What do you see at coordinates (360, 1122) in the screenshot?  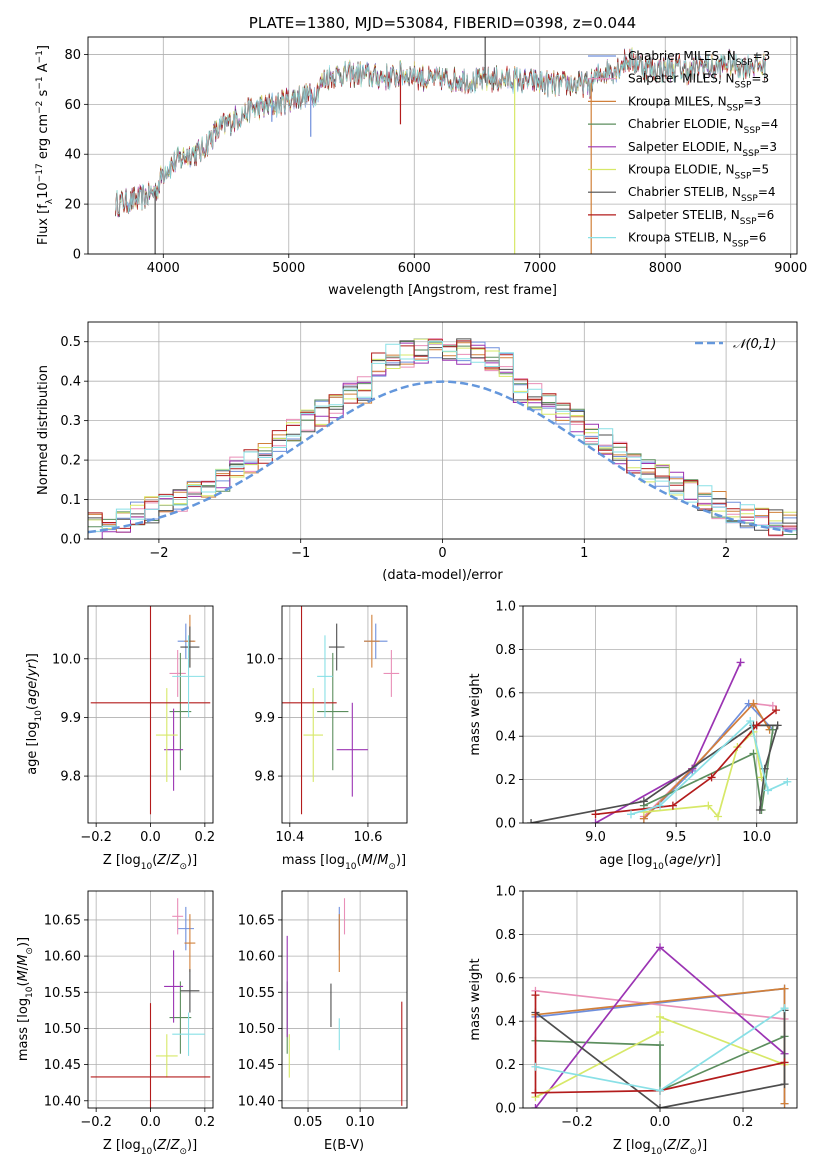 I see `x-tick-label: 0.10` at bounding box center [360, 1122].